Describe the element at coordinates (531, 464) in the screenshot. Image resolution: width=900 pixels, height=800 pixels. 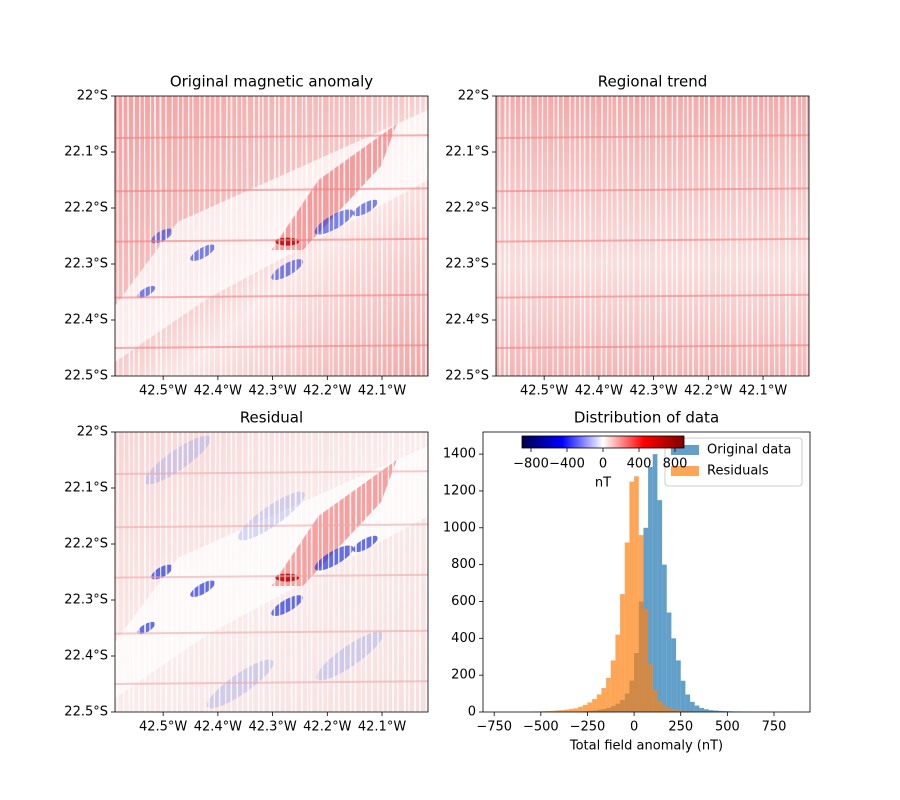
I see `colorbar-tick-label: −800` at that location.